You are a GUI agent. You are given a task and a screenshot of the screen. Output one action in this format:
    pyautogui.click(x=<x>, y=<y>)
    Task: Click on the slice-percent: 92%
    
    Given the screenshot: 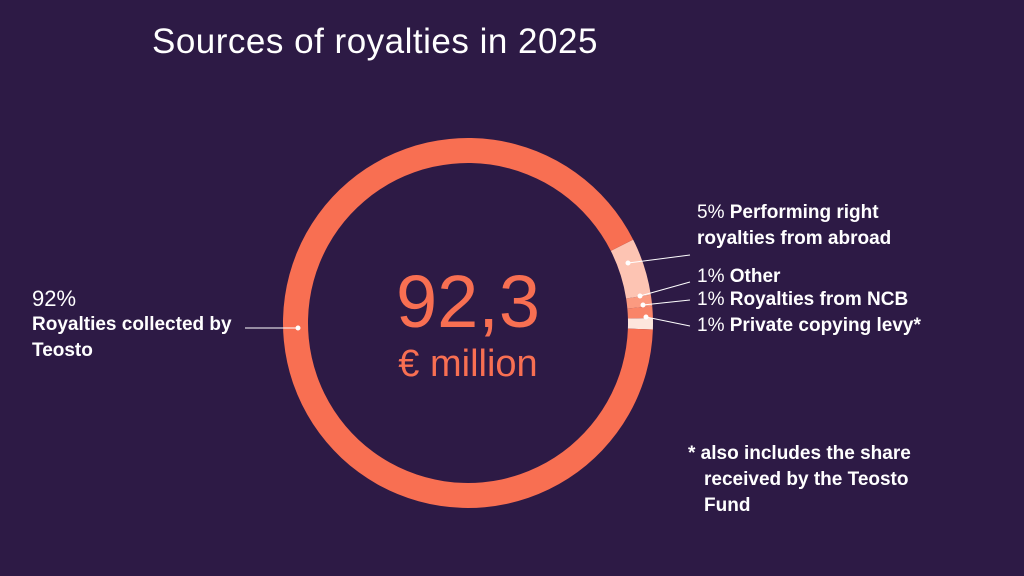 What is the action you would take?
    pyautogui.click(x=54, y=298)
    